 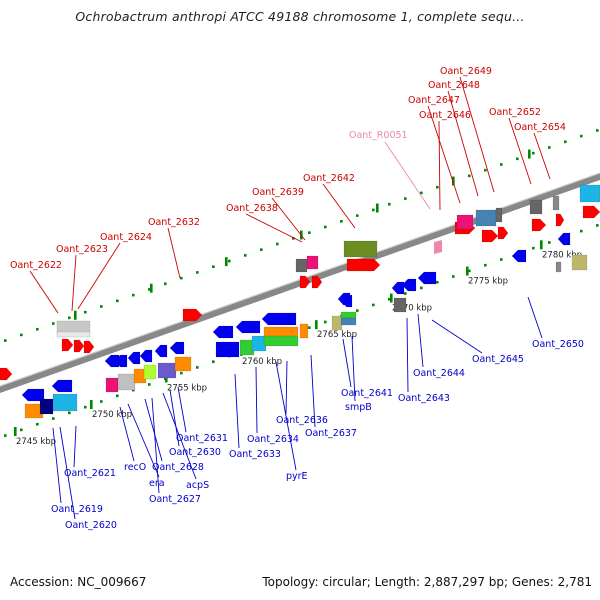 I want to click on reverse-gene-label: recO, so click(x=135, y=467).